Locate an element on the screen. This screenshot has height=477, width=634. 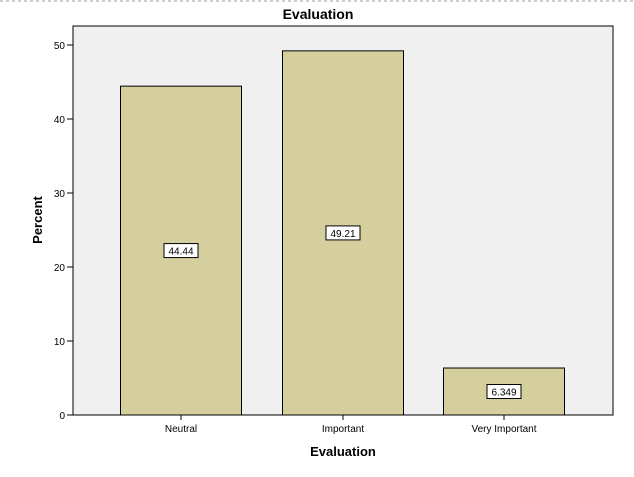
x-tick-label: Important is located at coordinates (343, 429).